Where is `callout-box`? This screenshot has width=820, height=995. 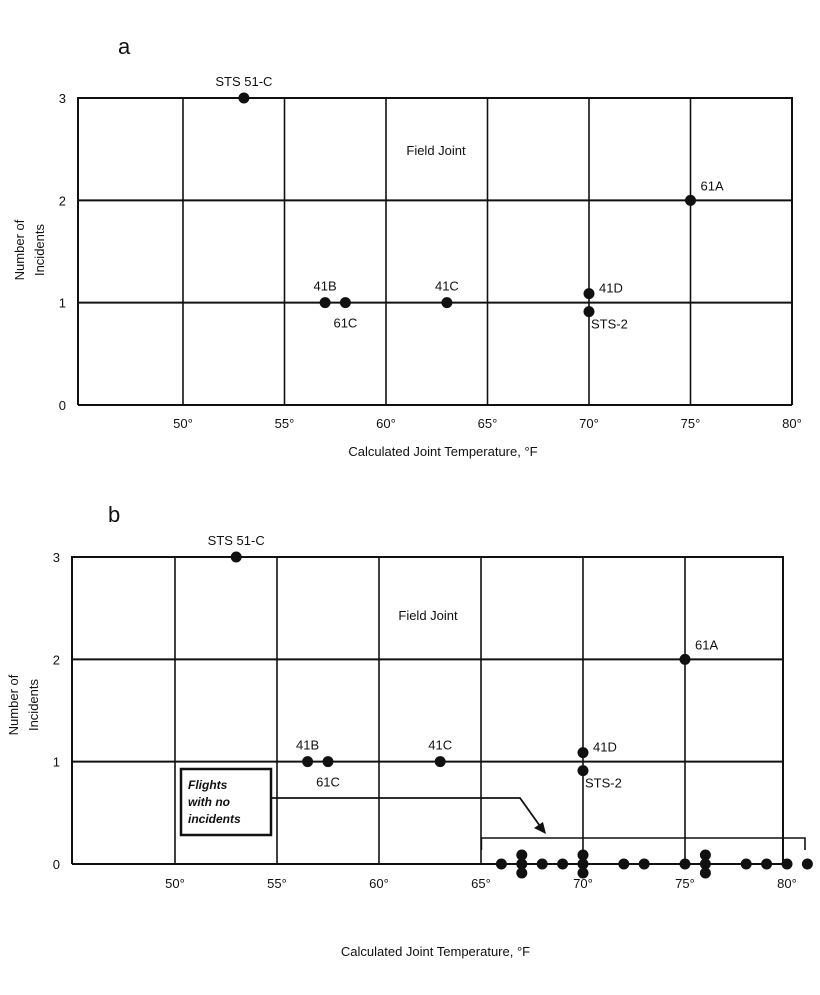 callout-box is located at coordinates (226, 802).